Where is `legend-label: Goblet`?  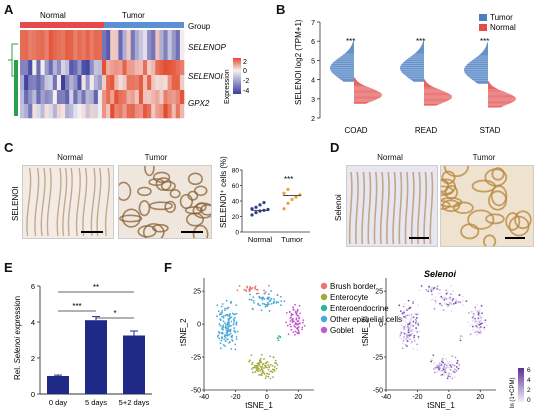
legend-label: Goblet is located at coordinates (342, 330).